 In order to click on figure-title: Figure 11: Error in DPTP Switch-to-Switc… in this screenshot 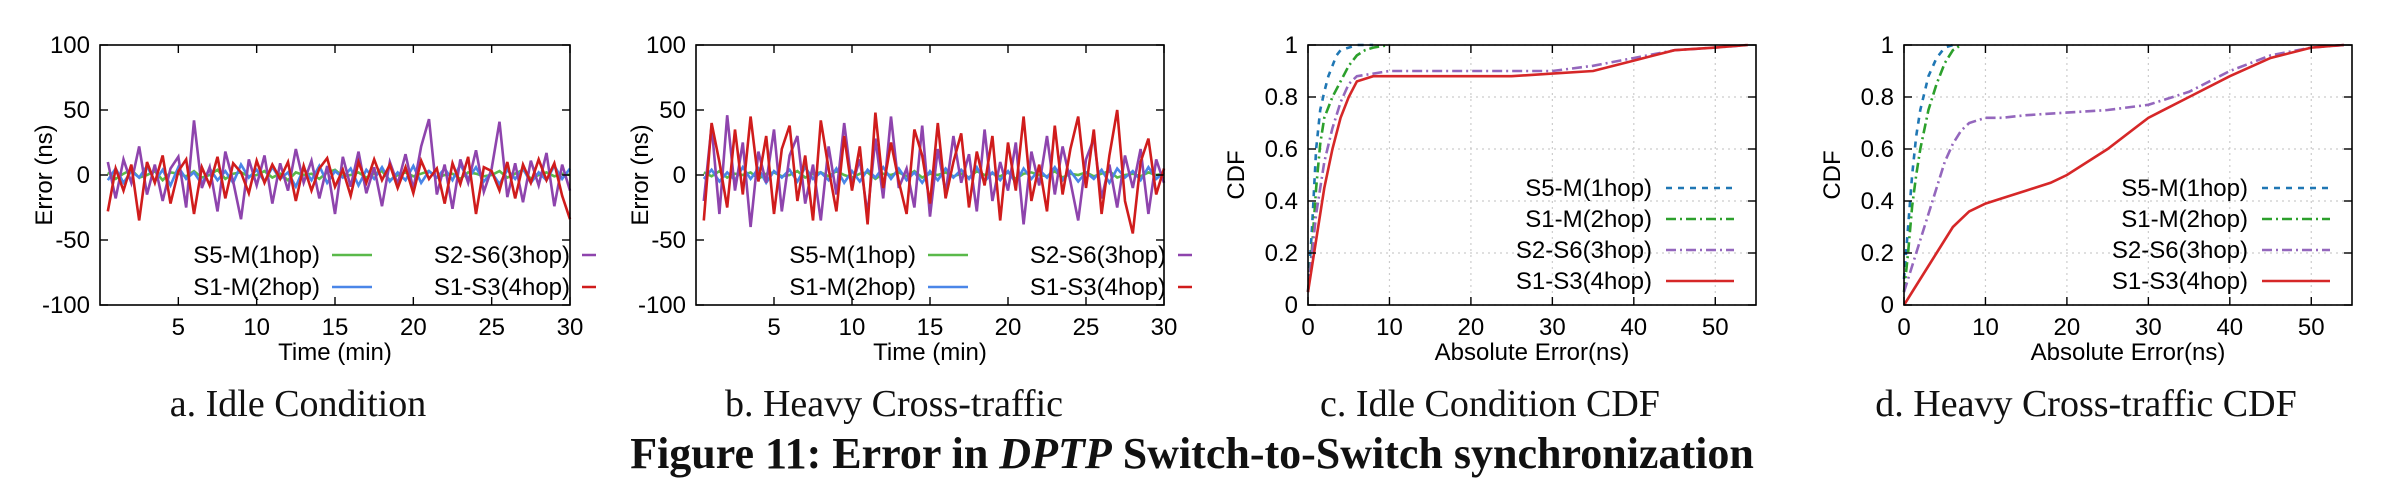, I will do `click(1192, 453)`.